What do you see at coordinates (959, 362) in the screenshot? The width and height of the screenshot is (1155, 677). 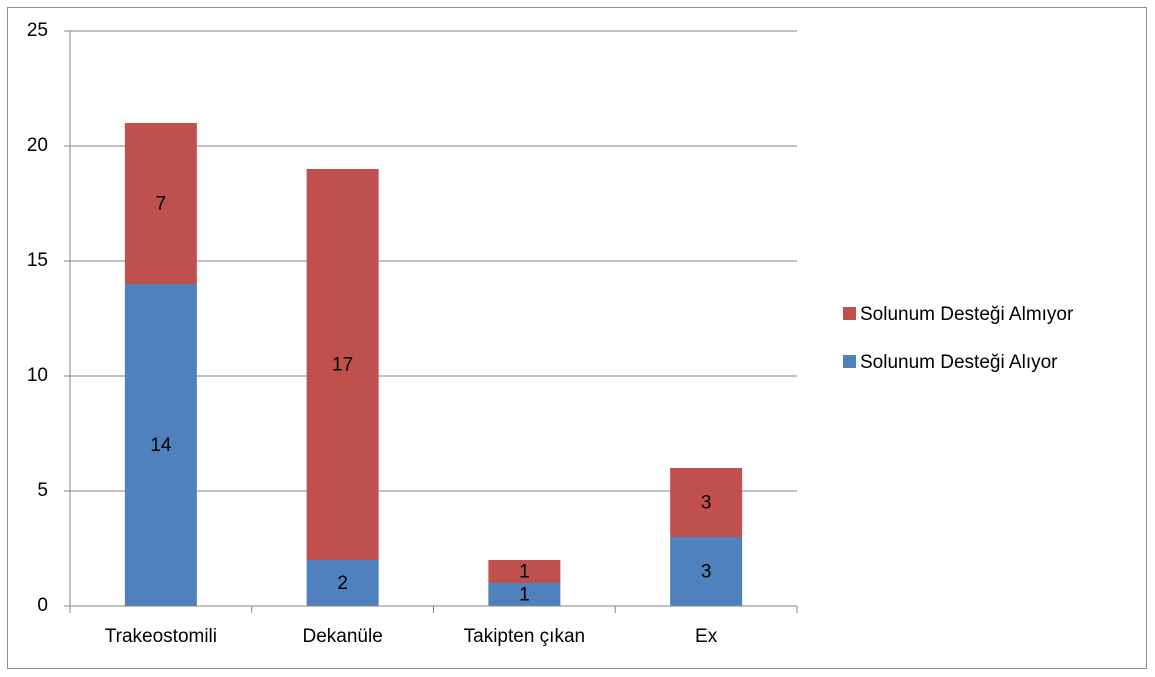 I see `legend-label: Solunum Desteği Alıyor` at bounding box center [959, 362].